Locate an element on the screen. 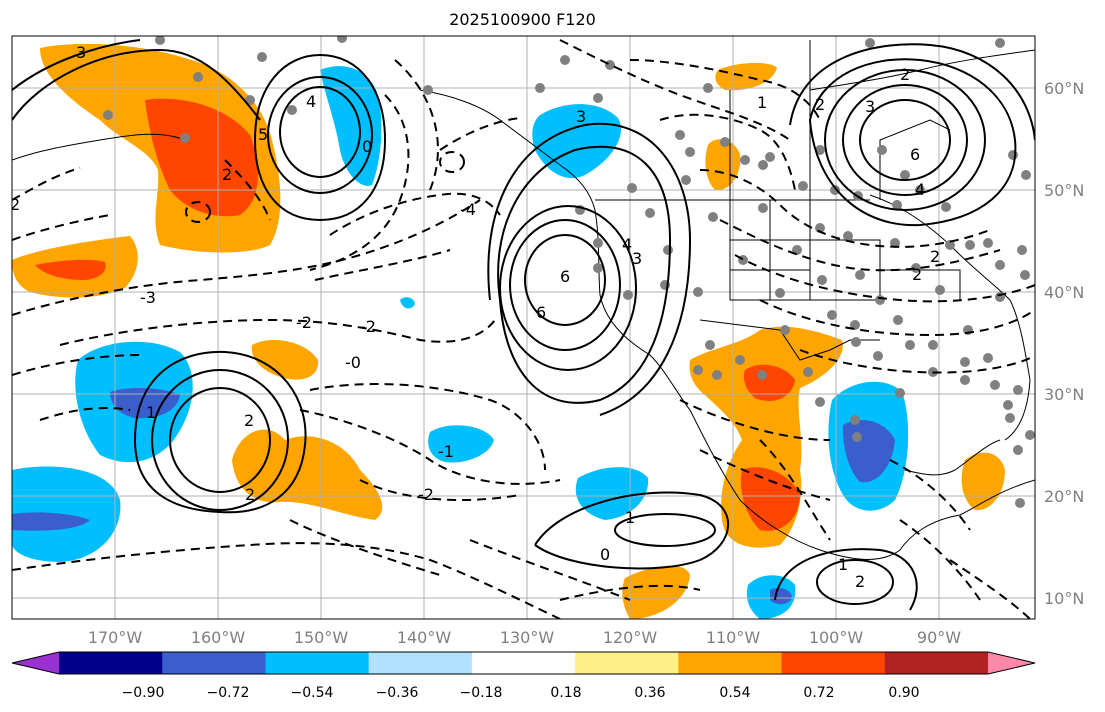 The width and height of the screenshot is (1105, 712). contour-label: -0 is located at coordinates (353, 362).